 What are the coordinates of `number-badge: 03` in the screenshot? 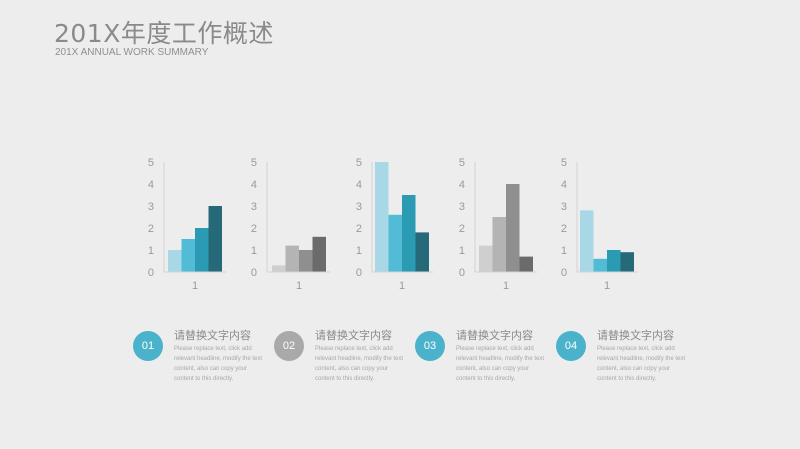 It's located at (430, 346).